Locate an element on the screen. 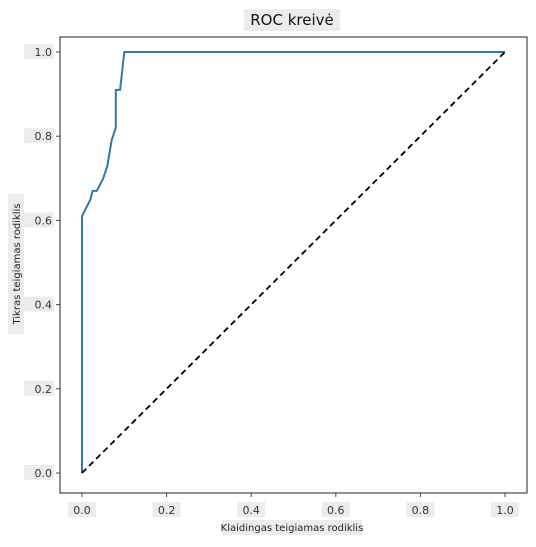 This screenshot has width=536, height=547. x-tick-label: 0.2 is located at coordinates (167, 510).